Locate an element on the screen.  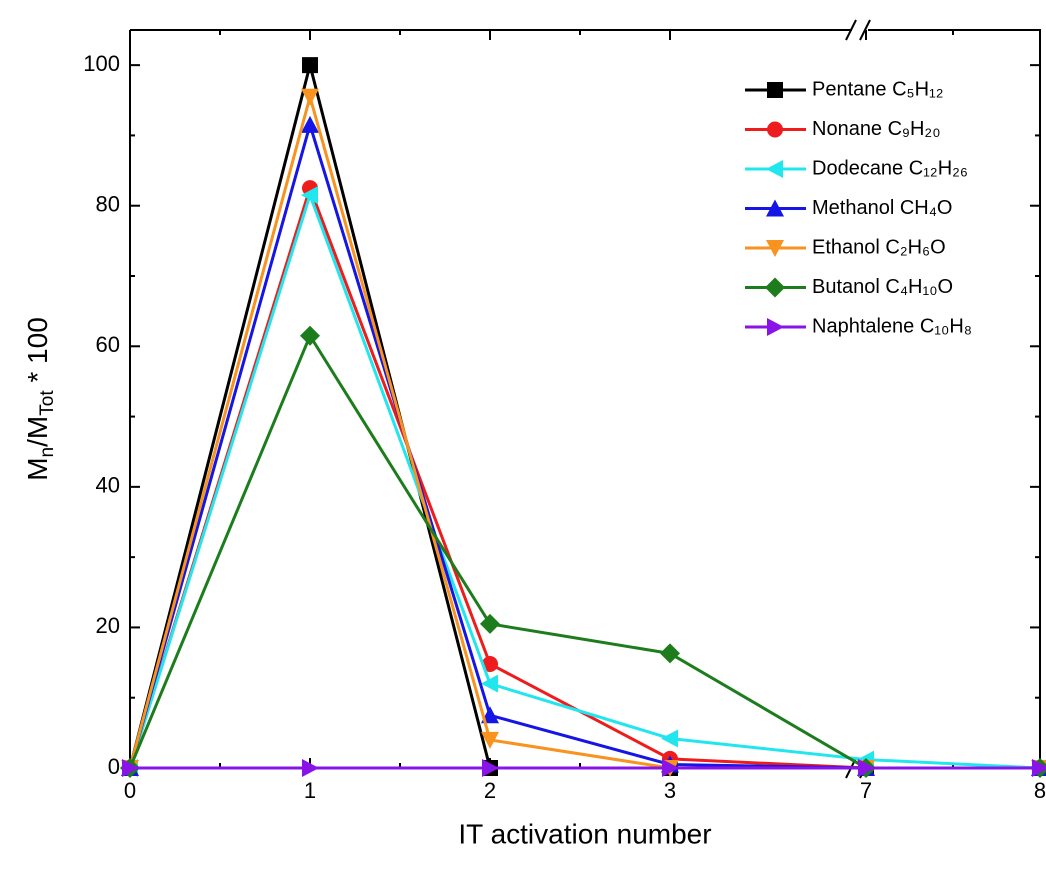
y-tick-label: 60 is located at coordinates (108, 344).